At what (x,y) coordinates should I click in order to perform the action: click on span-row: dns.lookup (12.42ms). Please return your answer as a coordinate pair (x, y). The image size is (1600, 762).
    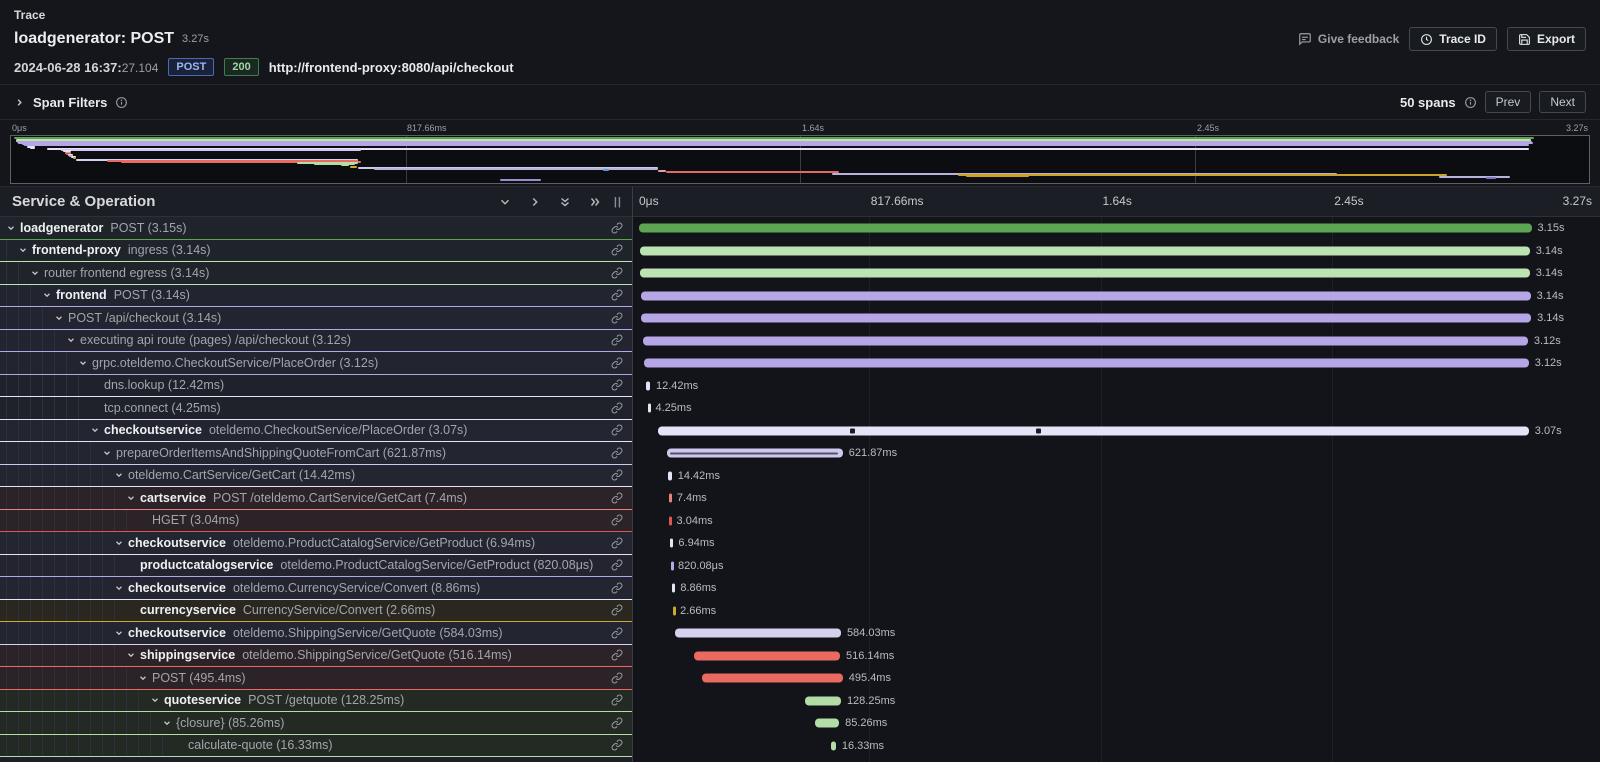
    Looking at the image, I should click on (316, 385).